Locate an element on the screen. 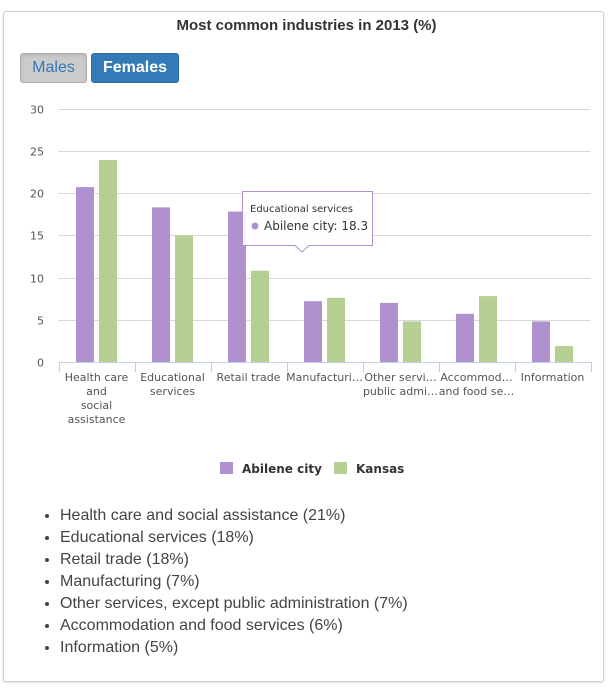  legend-swatch-abilene is located at coordinates (226, 468).